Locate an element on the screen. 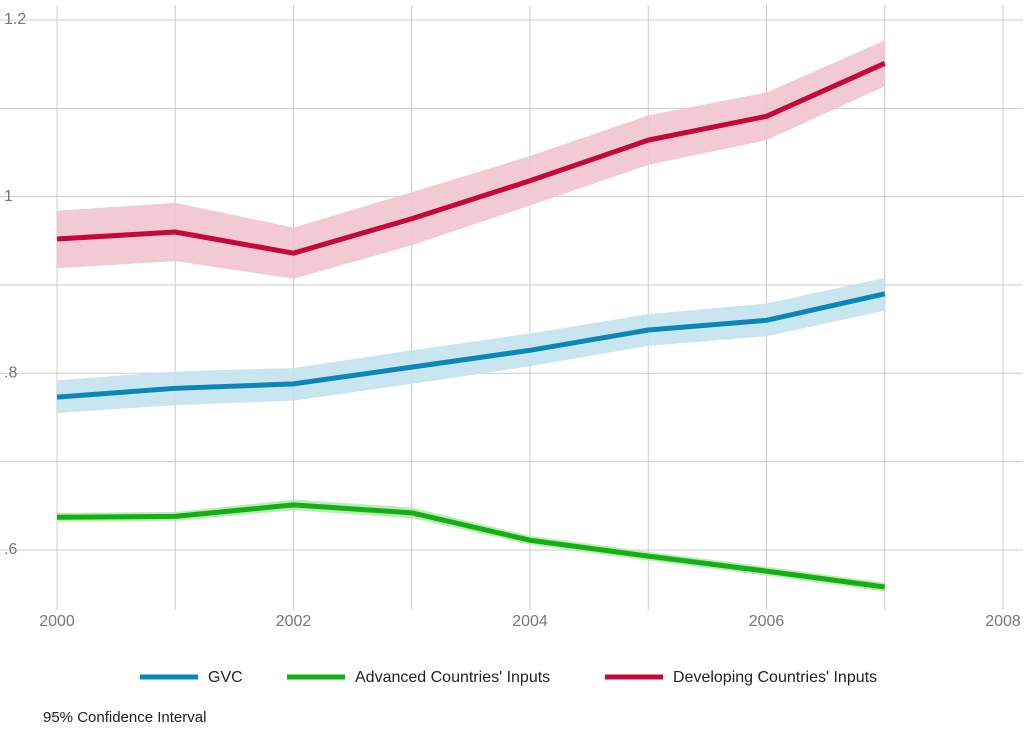 The width and height of the screenshot is (1027, 736). legend-label: Developing Countries' Inputs is located at coordinates (775, 677).